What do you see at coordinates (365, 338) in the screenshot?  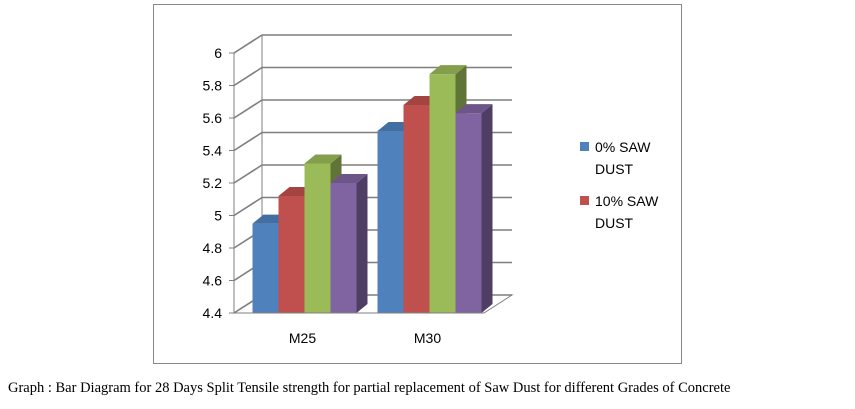 I see `x-axis-categories: M25 M30` at bounding box center [365, 338].